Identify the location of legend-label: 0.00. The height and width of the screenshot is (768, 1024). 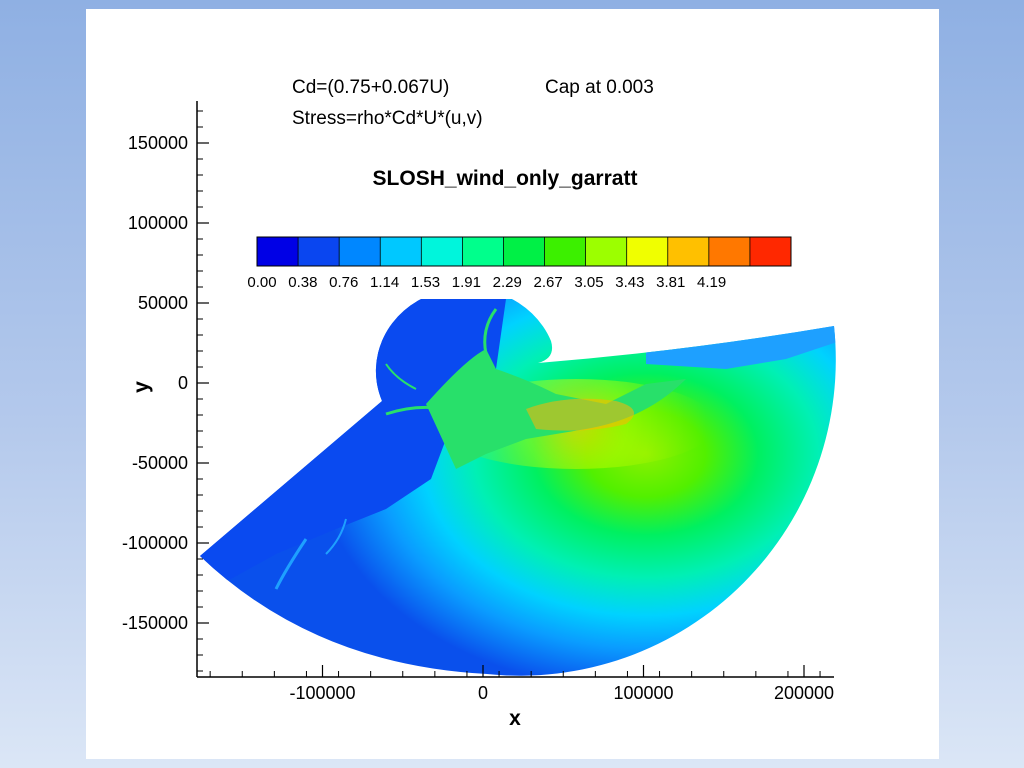
(261, 282).